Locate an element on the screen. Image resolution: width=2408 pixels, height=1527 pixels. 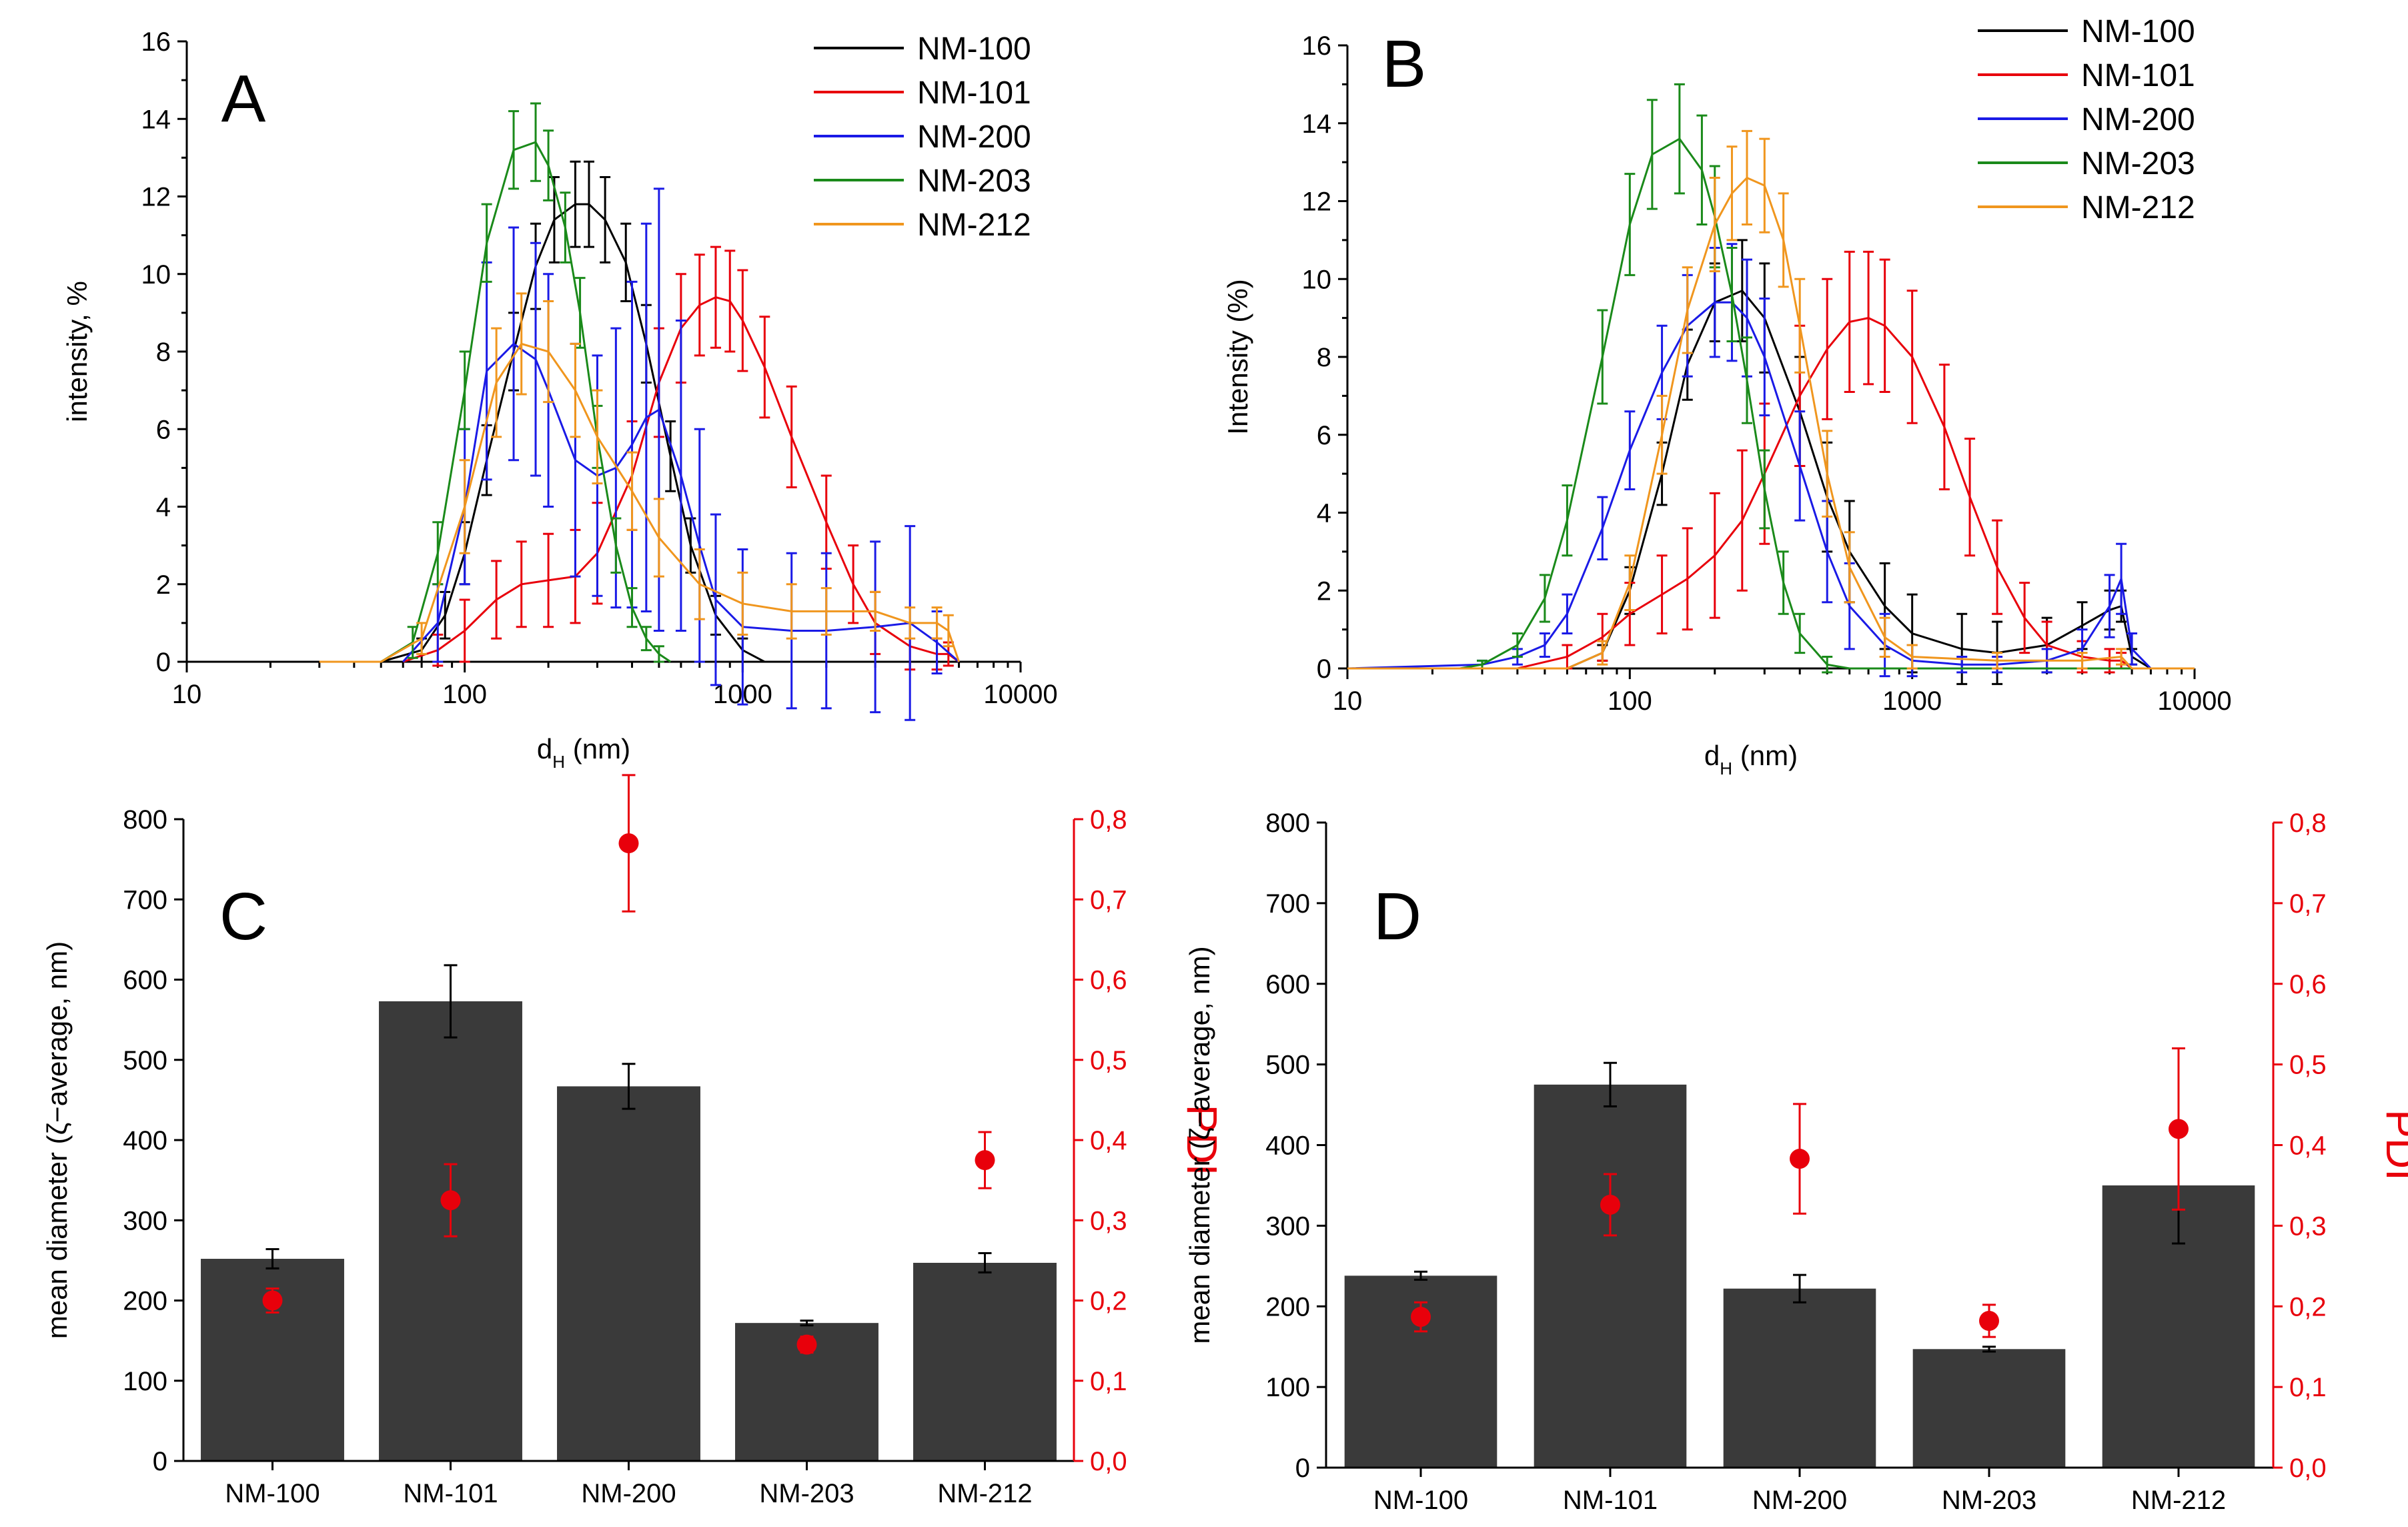
y-tick-label: 8 is located at coordinates (1324, 357).